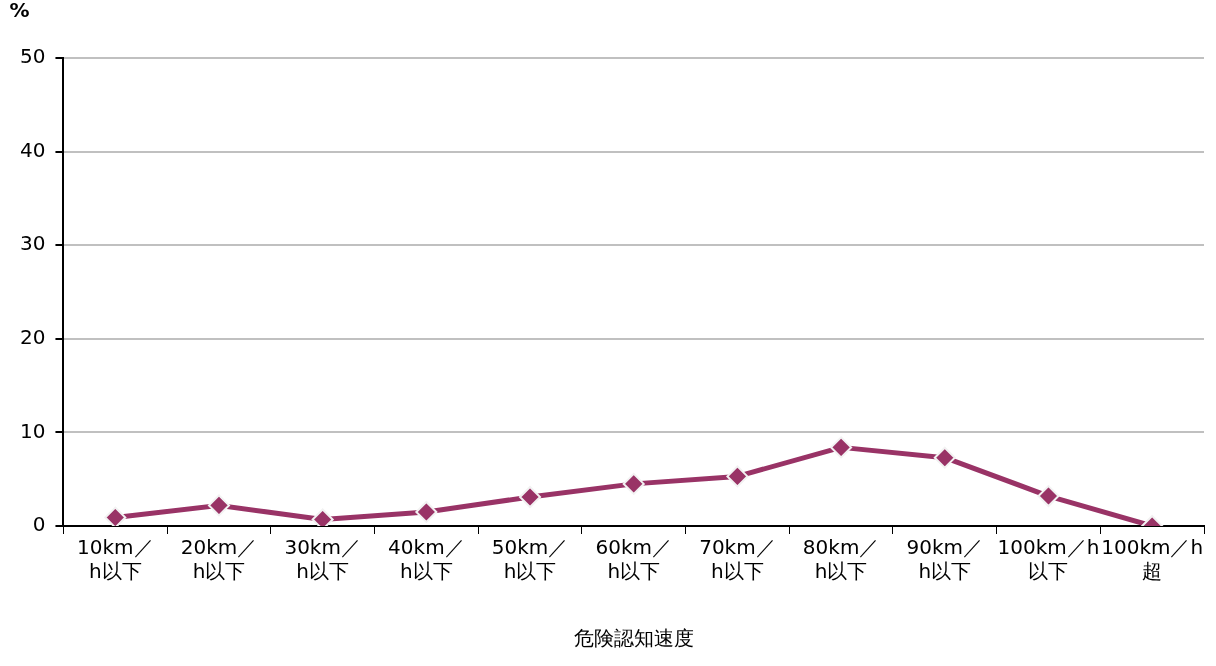 The width and height of the screenshot is (1216, 666). I want to click on x-tick-label: 100km／h 以下, so click(1048, 559).